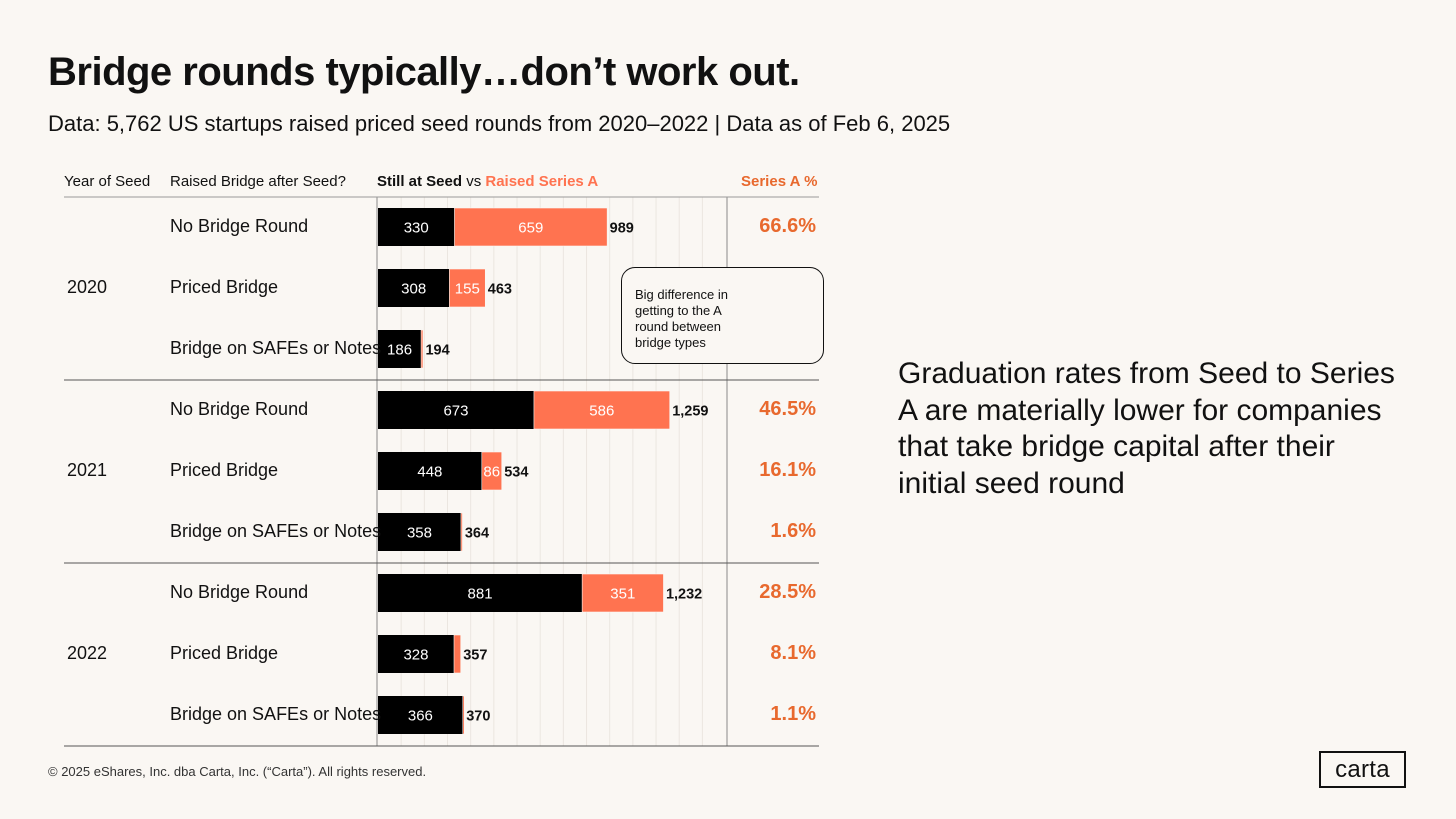 The image size is (1456, 819). What do you see at coordinates (622, 229) in the screenshot?
I see `bar-total-label: 989` at bounding box center [622, 229].